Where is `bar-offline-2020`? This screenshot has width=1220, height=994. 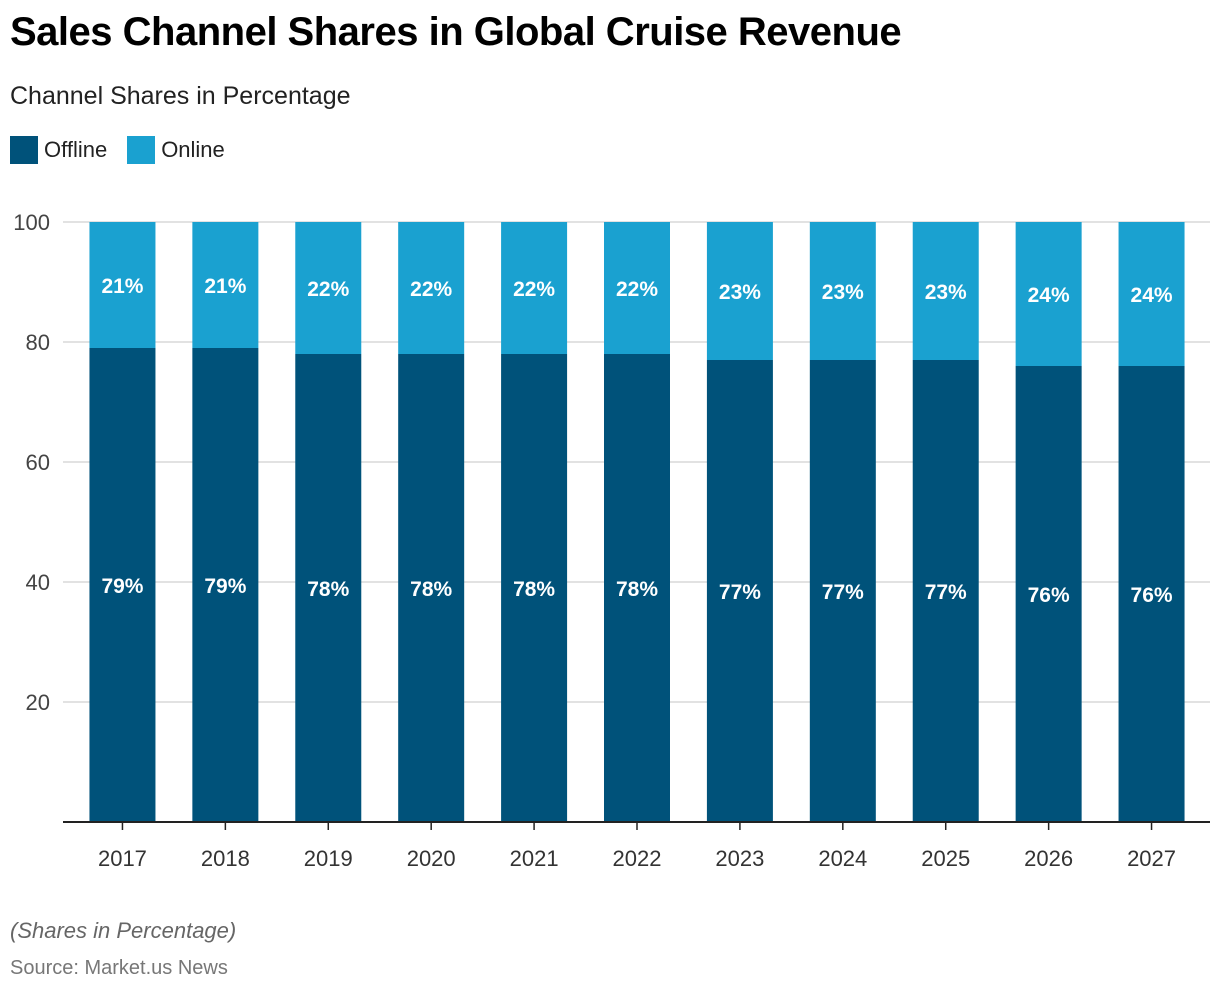 bar-offline-2020 is located at coordinates (431, 588).